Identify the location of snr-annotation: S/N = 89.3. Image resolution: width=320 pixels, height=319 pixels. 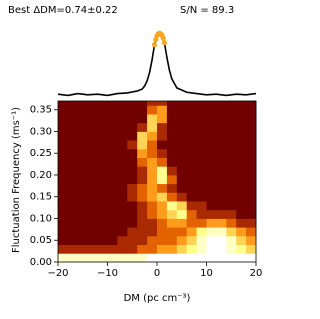
(207, 10).